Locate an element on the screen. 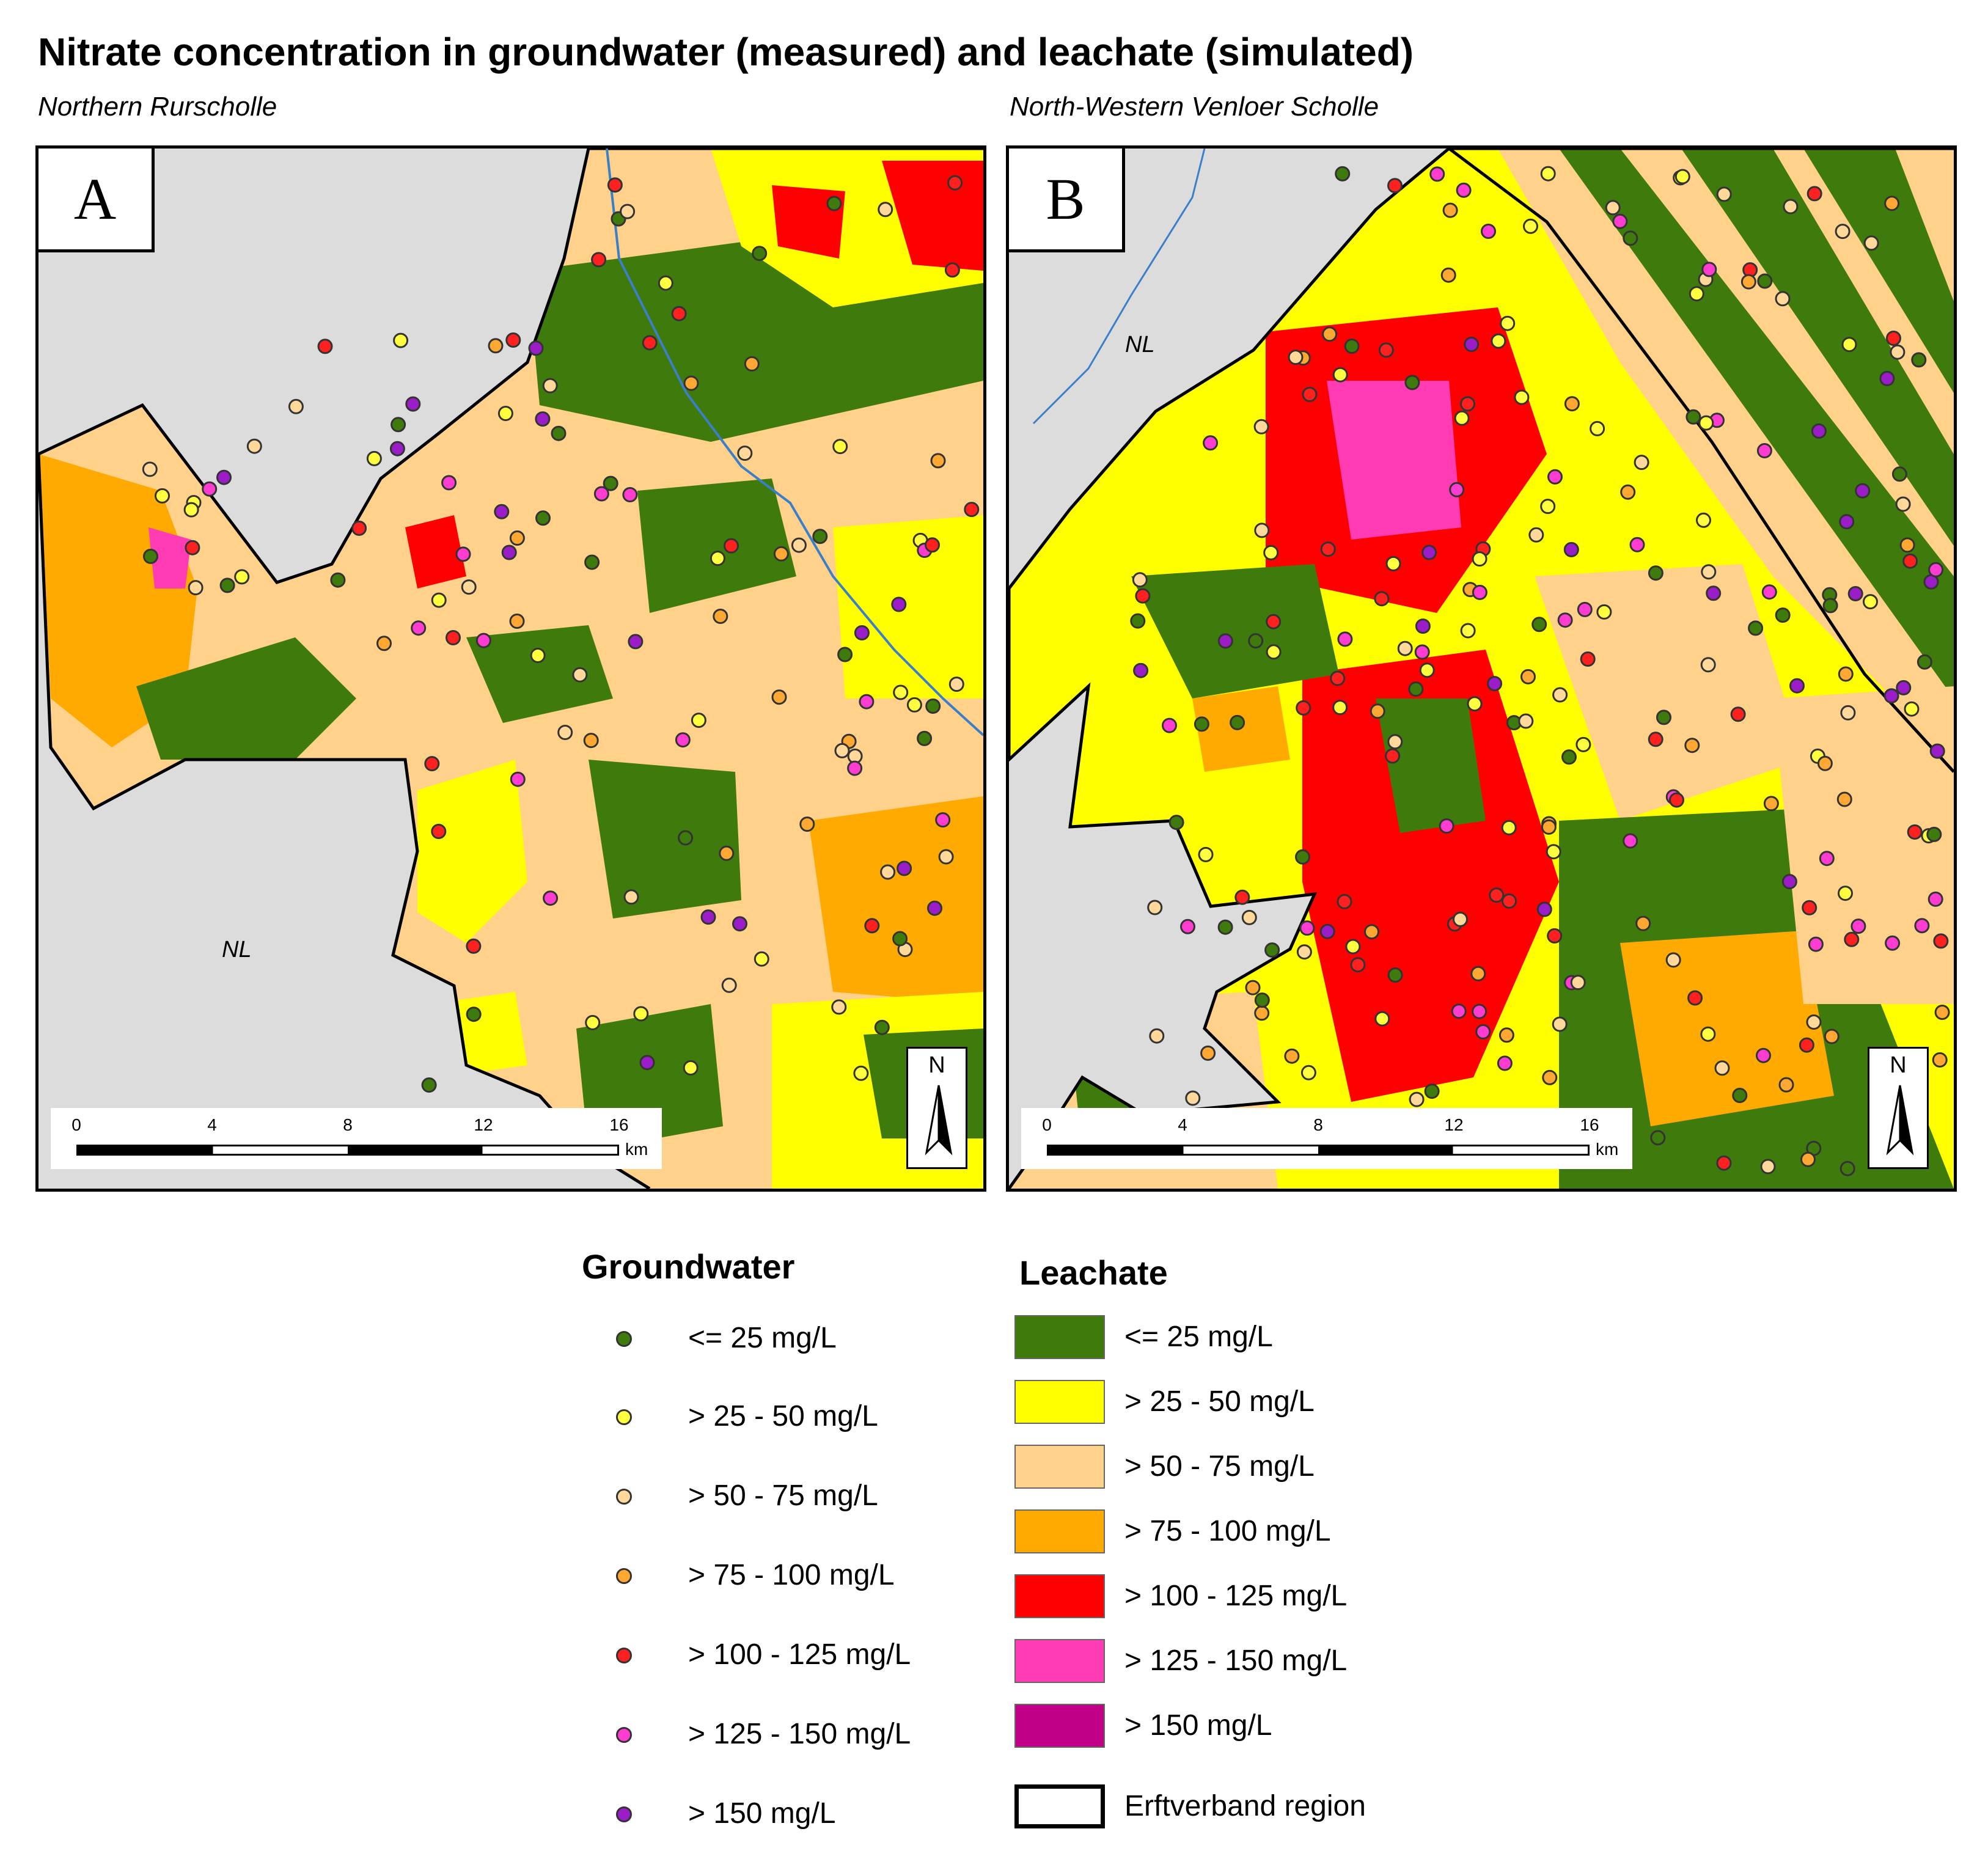  scale-tick-12: 12 is located at coordinates (484, 1125).